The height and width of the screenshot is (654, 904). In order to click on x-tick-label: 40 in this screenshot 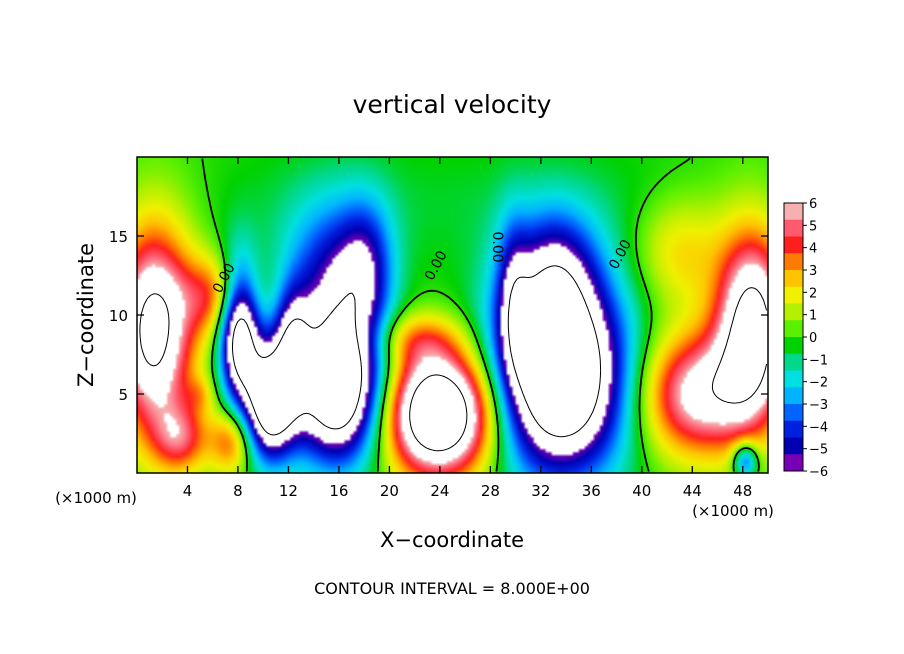, I will do `click(641, 491)`.